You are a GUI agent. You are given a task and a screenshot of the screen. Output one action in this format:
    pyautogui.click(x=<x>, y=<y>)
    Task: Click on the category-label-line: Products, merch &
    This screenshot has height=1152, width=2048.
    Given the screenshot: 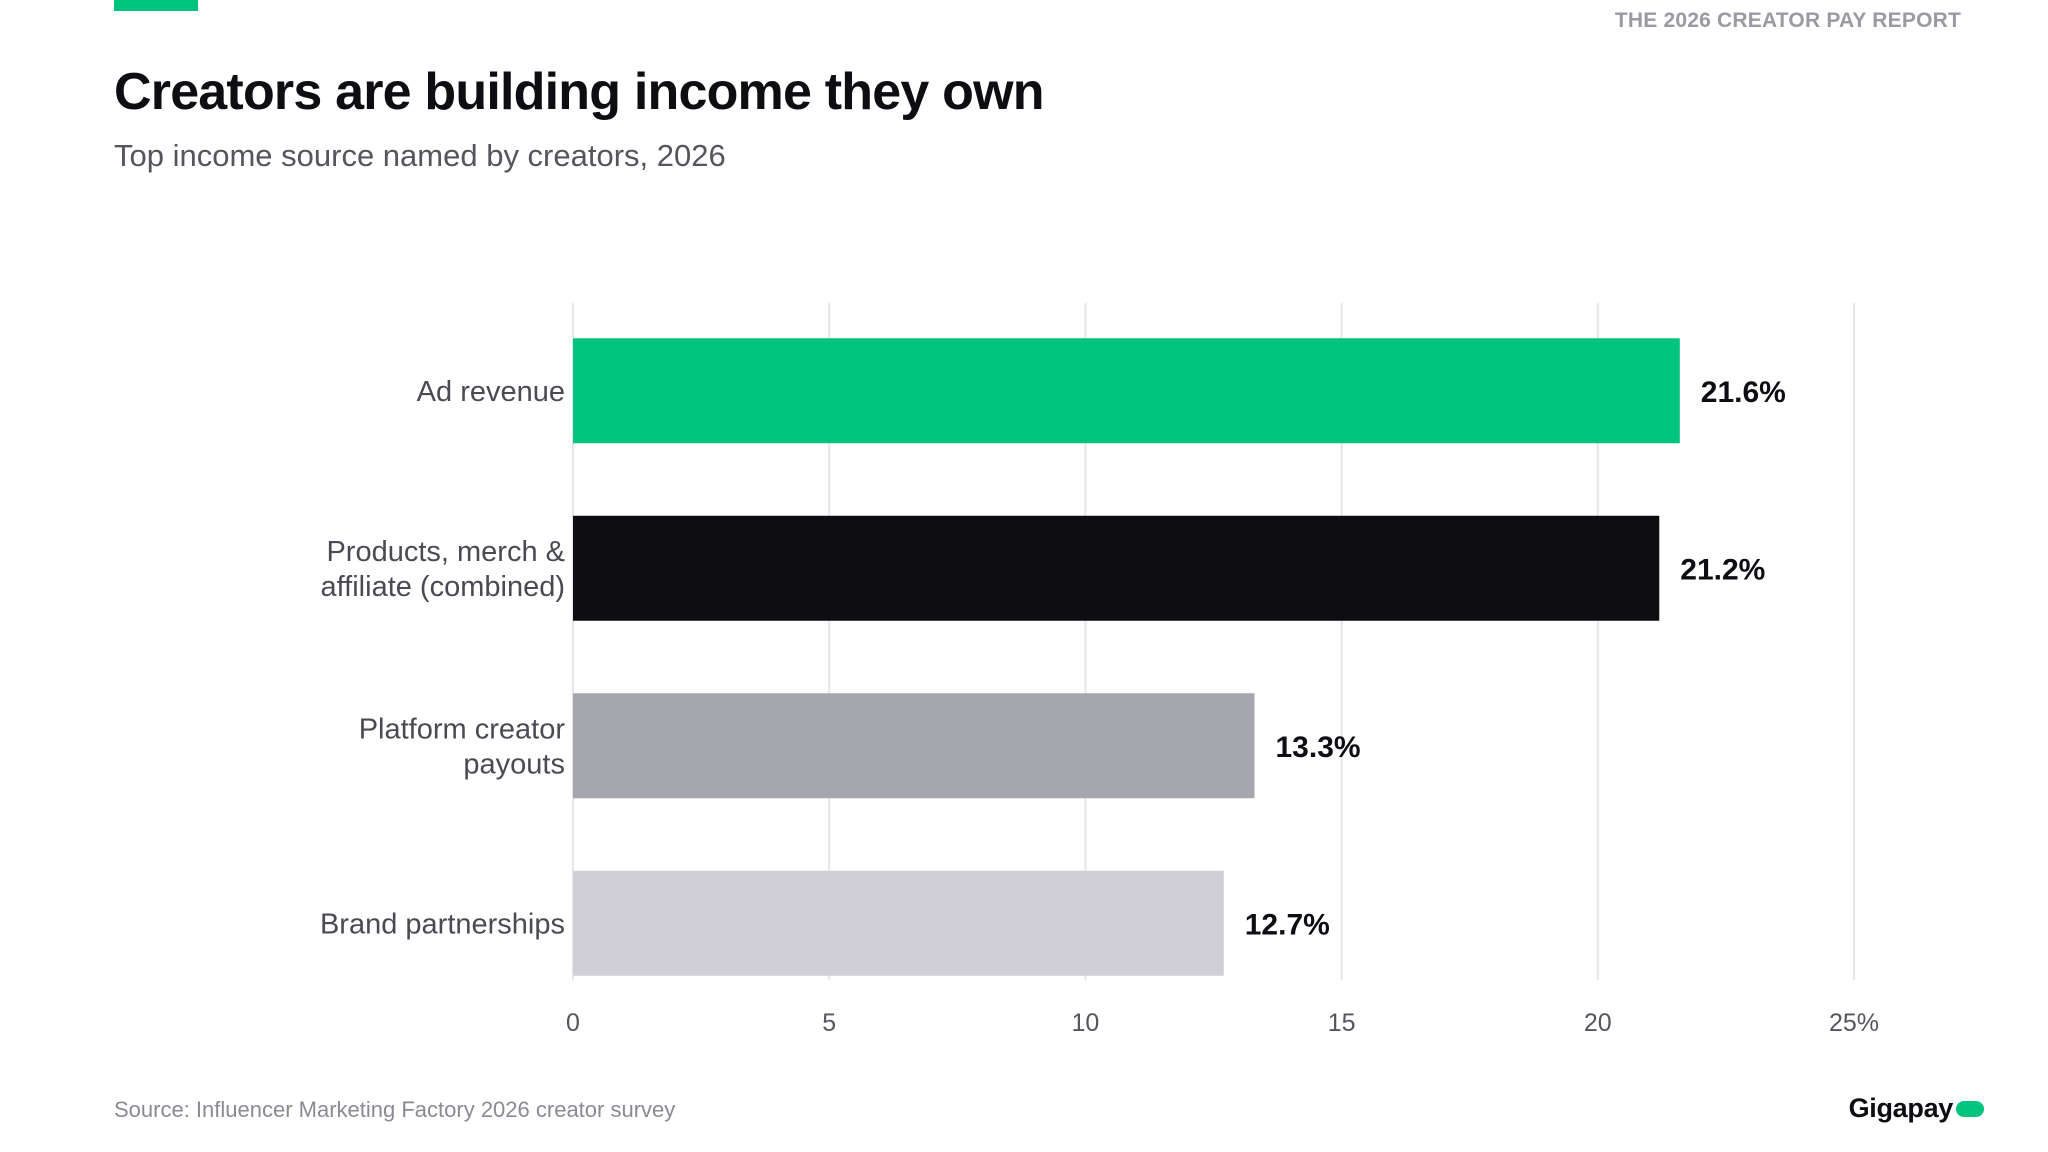 What is the action you would take?
    pyautogui.click(x=445, y=552)
    